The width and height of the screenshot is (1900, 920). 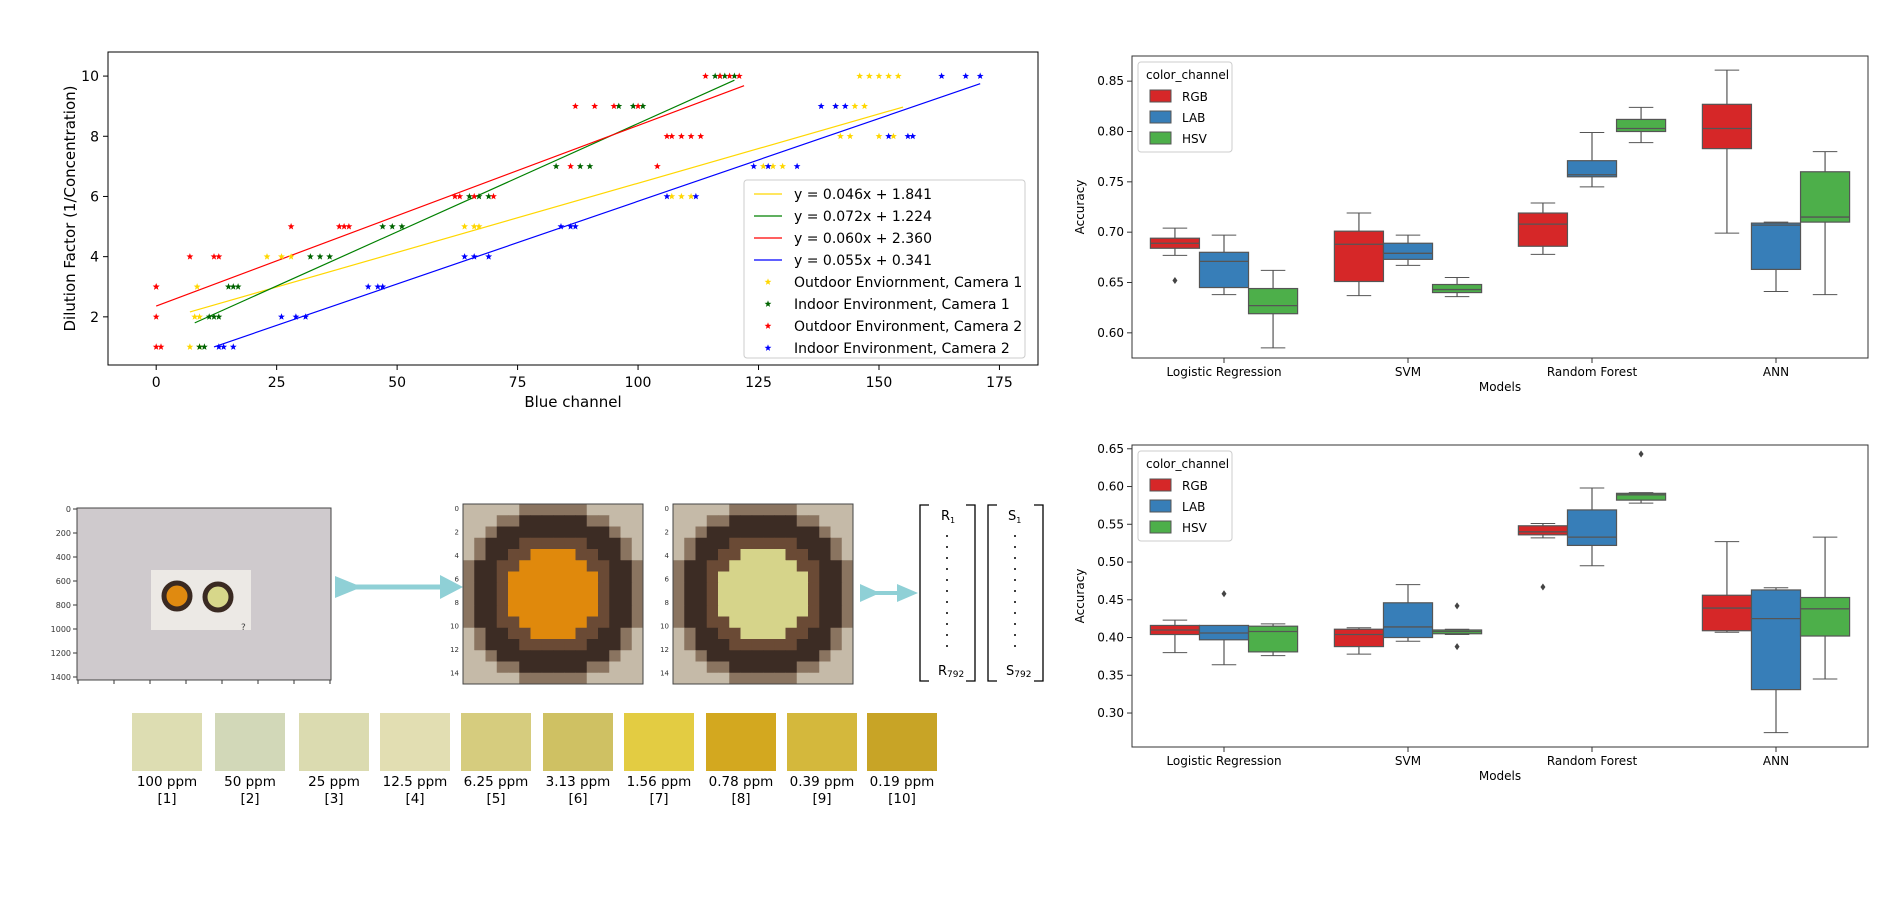 What do you see at coordinates (902, 305) in the screenshot?
I see `legend-label: Indoor Environment, Camera 1` at bounding box center [902, 305].